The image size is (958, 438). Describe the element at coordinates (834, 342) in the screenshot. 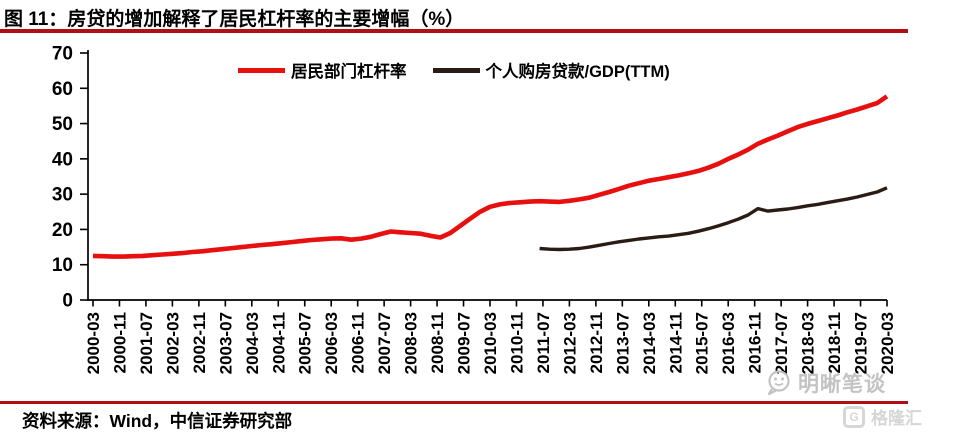

I see `x-axis-label: 2018-11` at that location.